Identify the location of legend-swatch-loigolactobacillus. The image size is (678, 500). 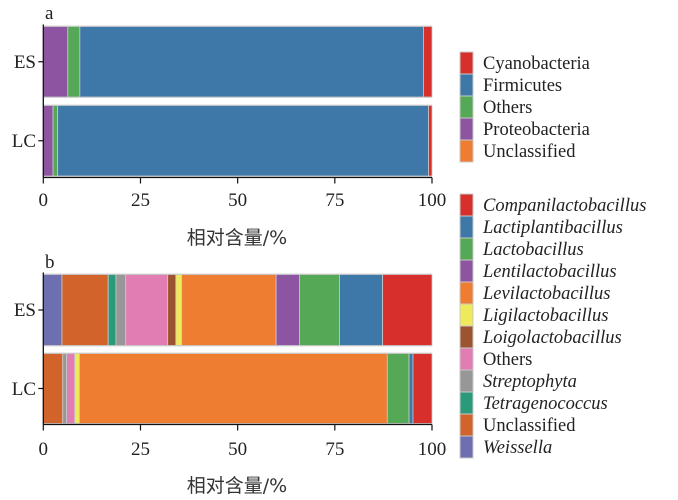
(466, 337).